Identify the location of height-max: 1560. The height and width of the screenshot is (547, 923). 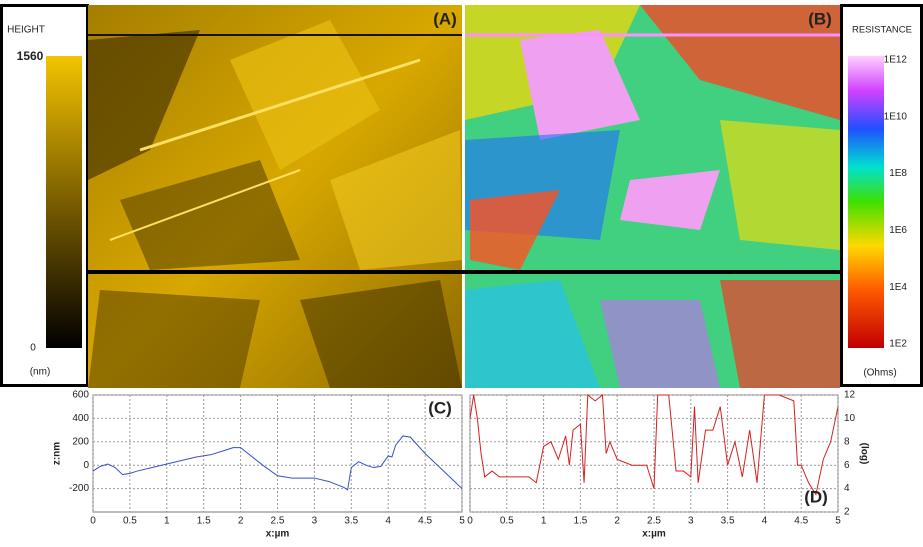
(30, 56).